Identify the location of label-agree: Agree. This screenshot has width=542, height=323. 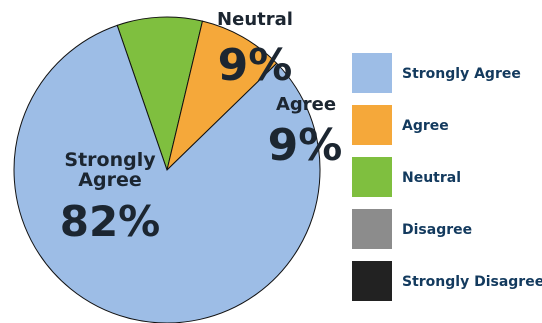
(306, 104).